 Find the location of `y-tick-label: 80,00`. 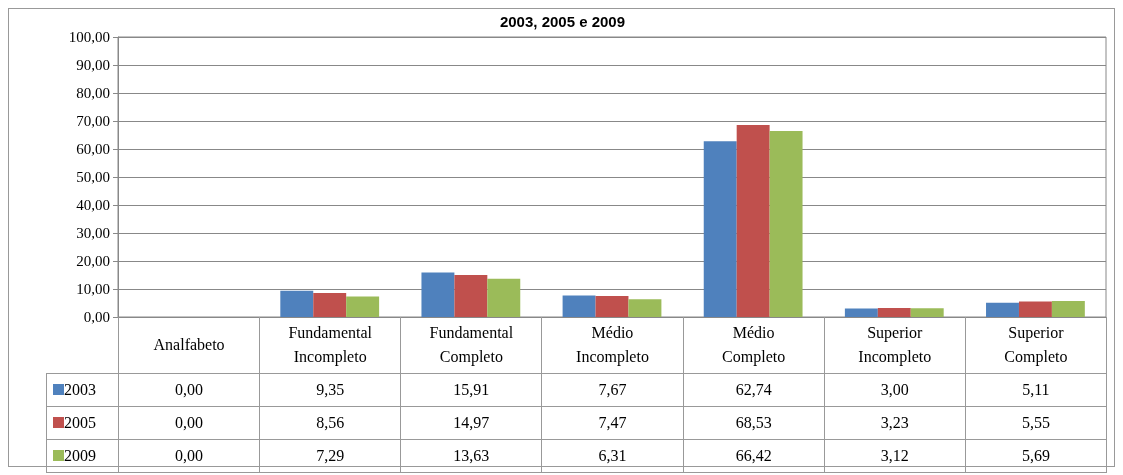

y-tick-label: 80,00 is located at coordinates (93, 93).